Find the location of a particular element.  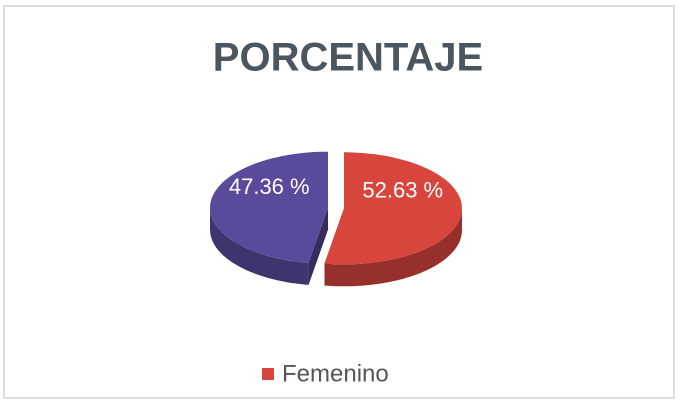

chart-title: PORCENTAJE is located at coordinates (348, 58).